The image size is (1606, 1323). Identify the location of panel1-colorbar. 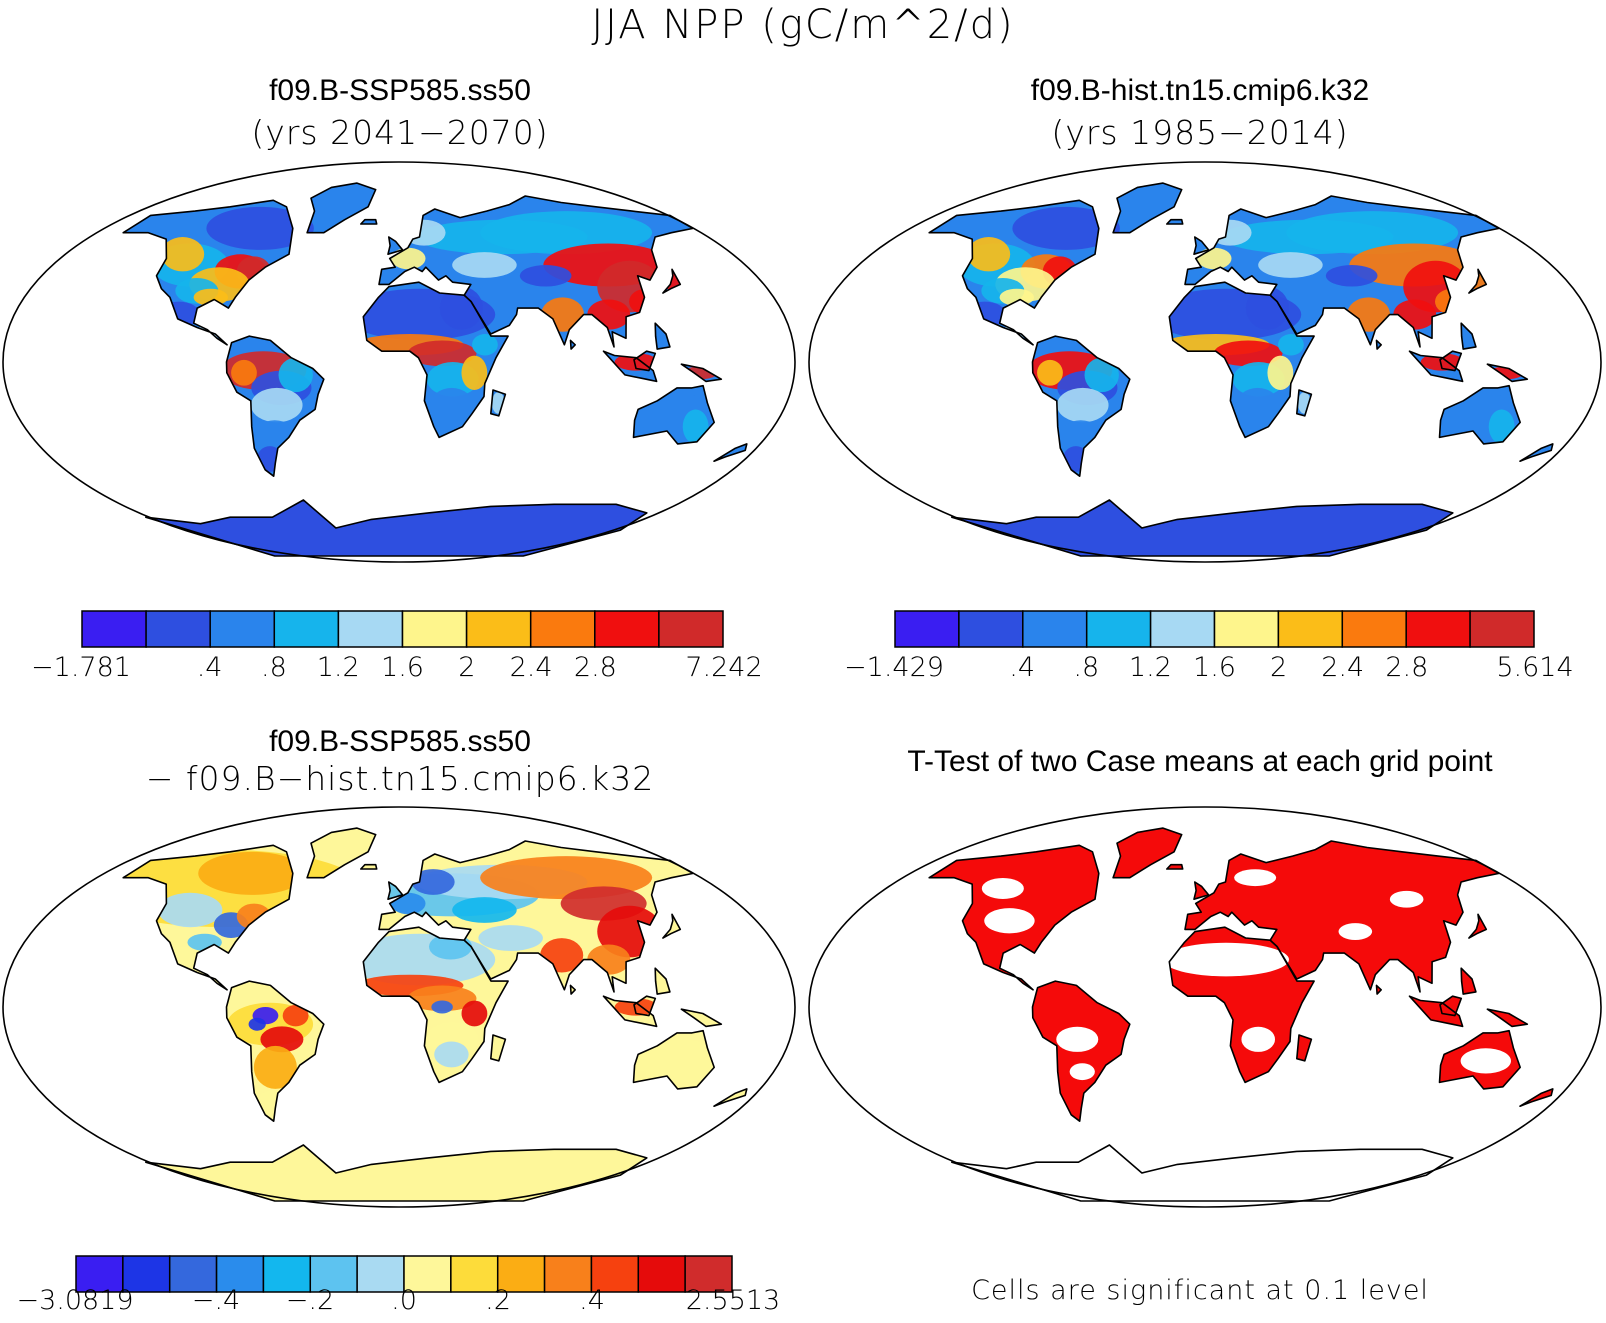
(402, 629).